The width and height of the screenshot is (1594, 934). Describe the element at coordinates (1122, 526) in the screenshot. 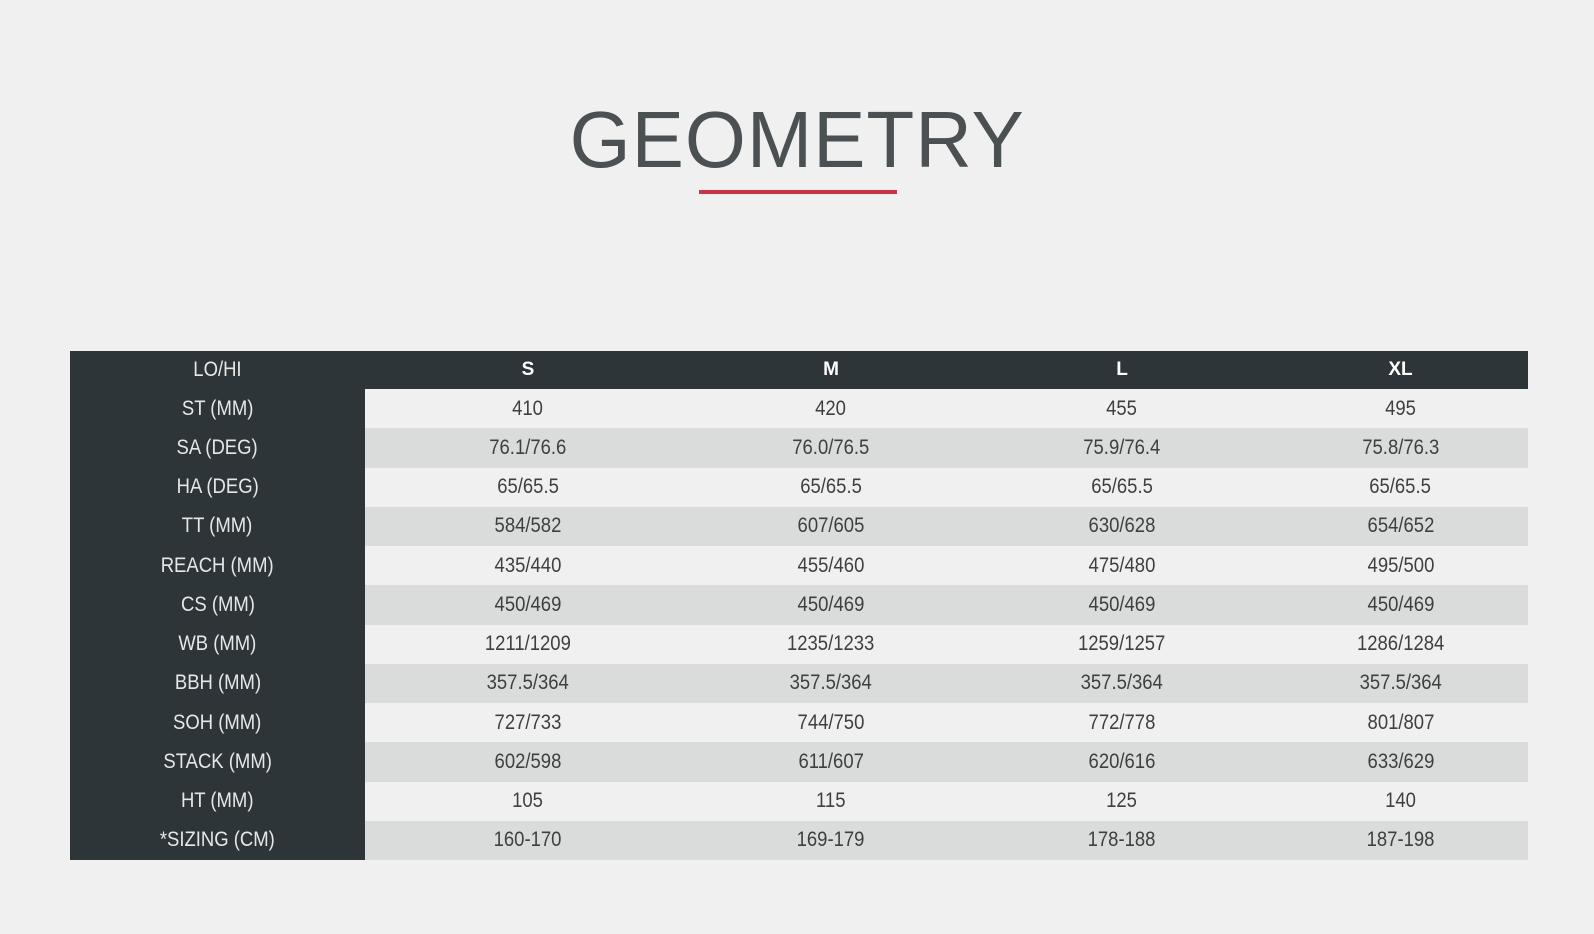

I see `table-cell: 630/628` at that location.